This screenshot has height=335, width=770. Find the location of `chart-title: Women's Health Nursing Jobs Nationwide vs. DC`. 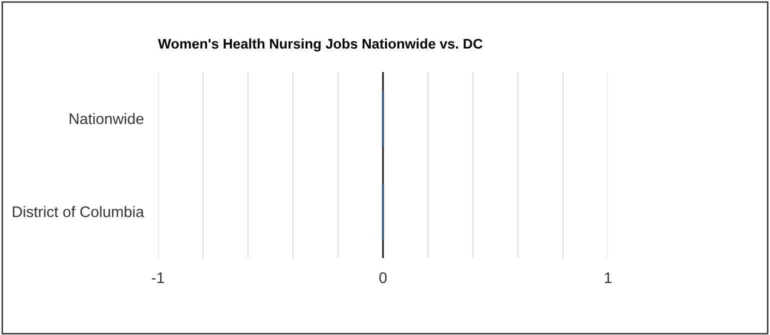

chart-title: Women's Health Nursing Jobs Nationwide vs. DC is located at coordinates (320, 45).